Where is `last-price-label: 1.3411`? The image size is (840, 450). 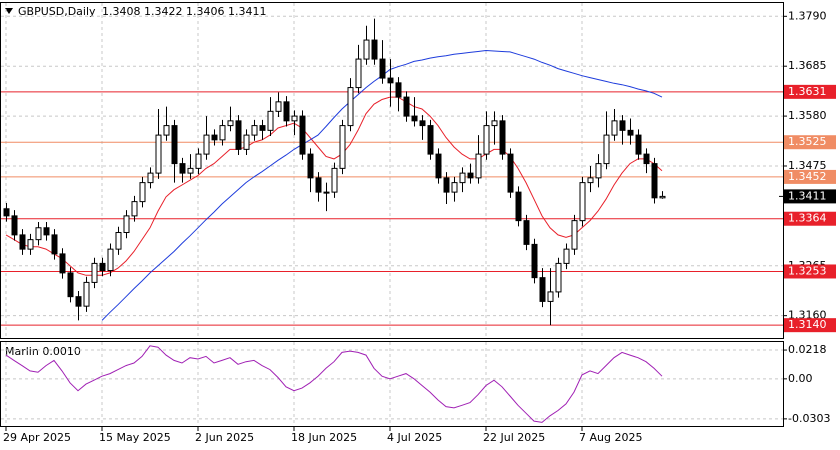 last-price-label: 1.3411 is located at coordinates (807, 195).